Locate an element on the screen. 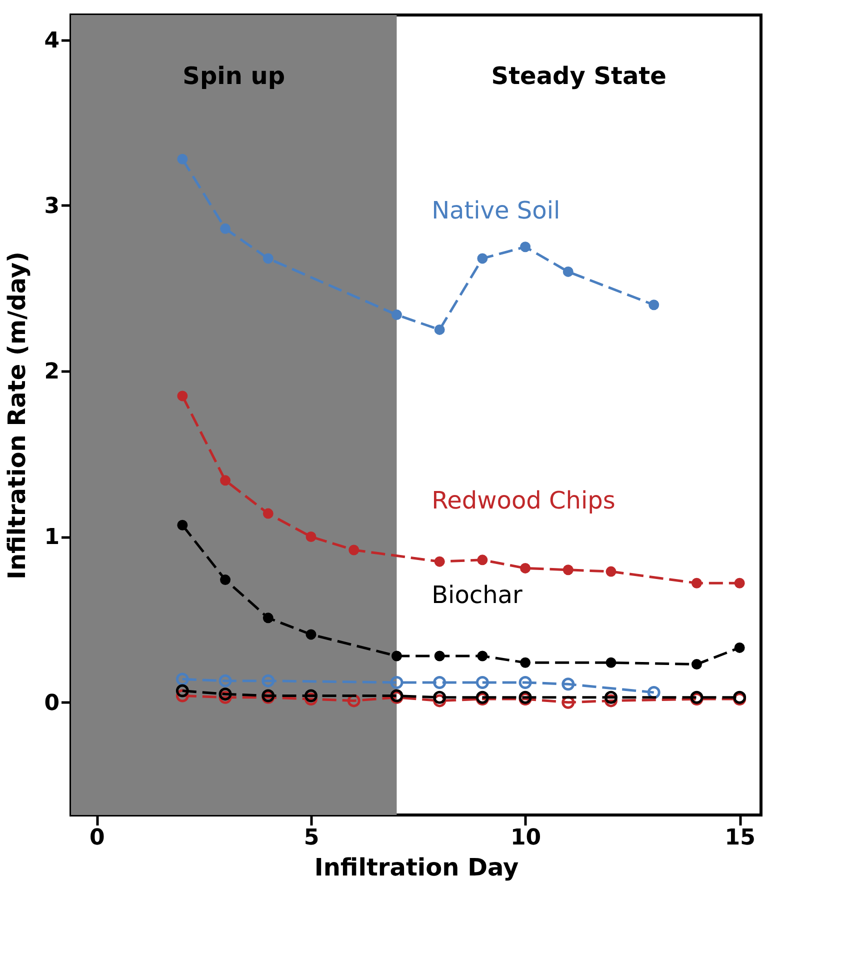  y-tick-label: 1 is located at coordinates (52, 537).